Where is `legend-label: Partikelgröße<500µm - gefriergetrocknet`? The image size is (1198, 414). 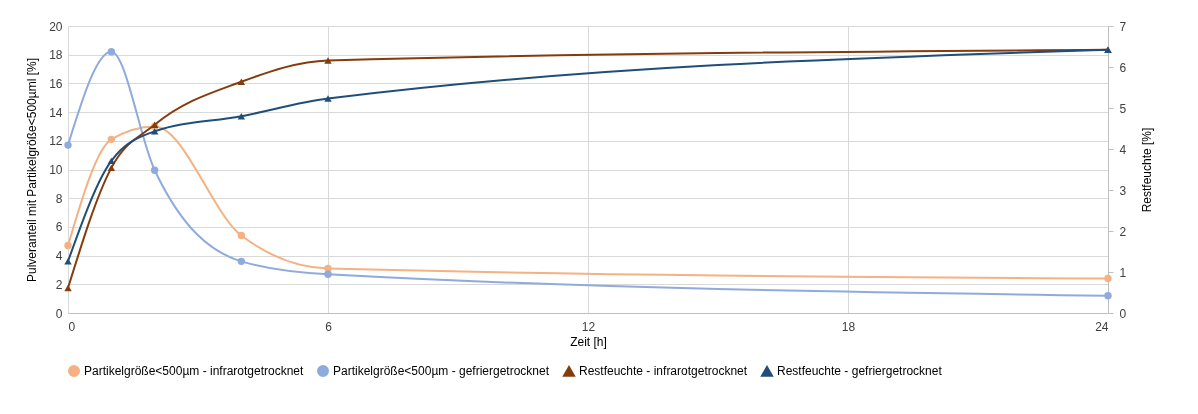 legend-label: Partikelgröße<500µm - gefriergetrocknet is located at coordinates (441, 371).